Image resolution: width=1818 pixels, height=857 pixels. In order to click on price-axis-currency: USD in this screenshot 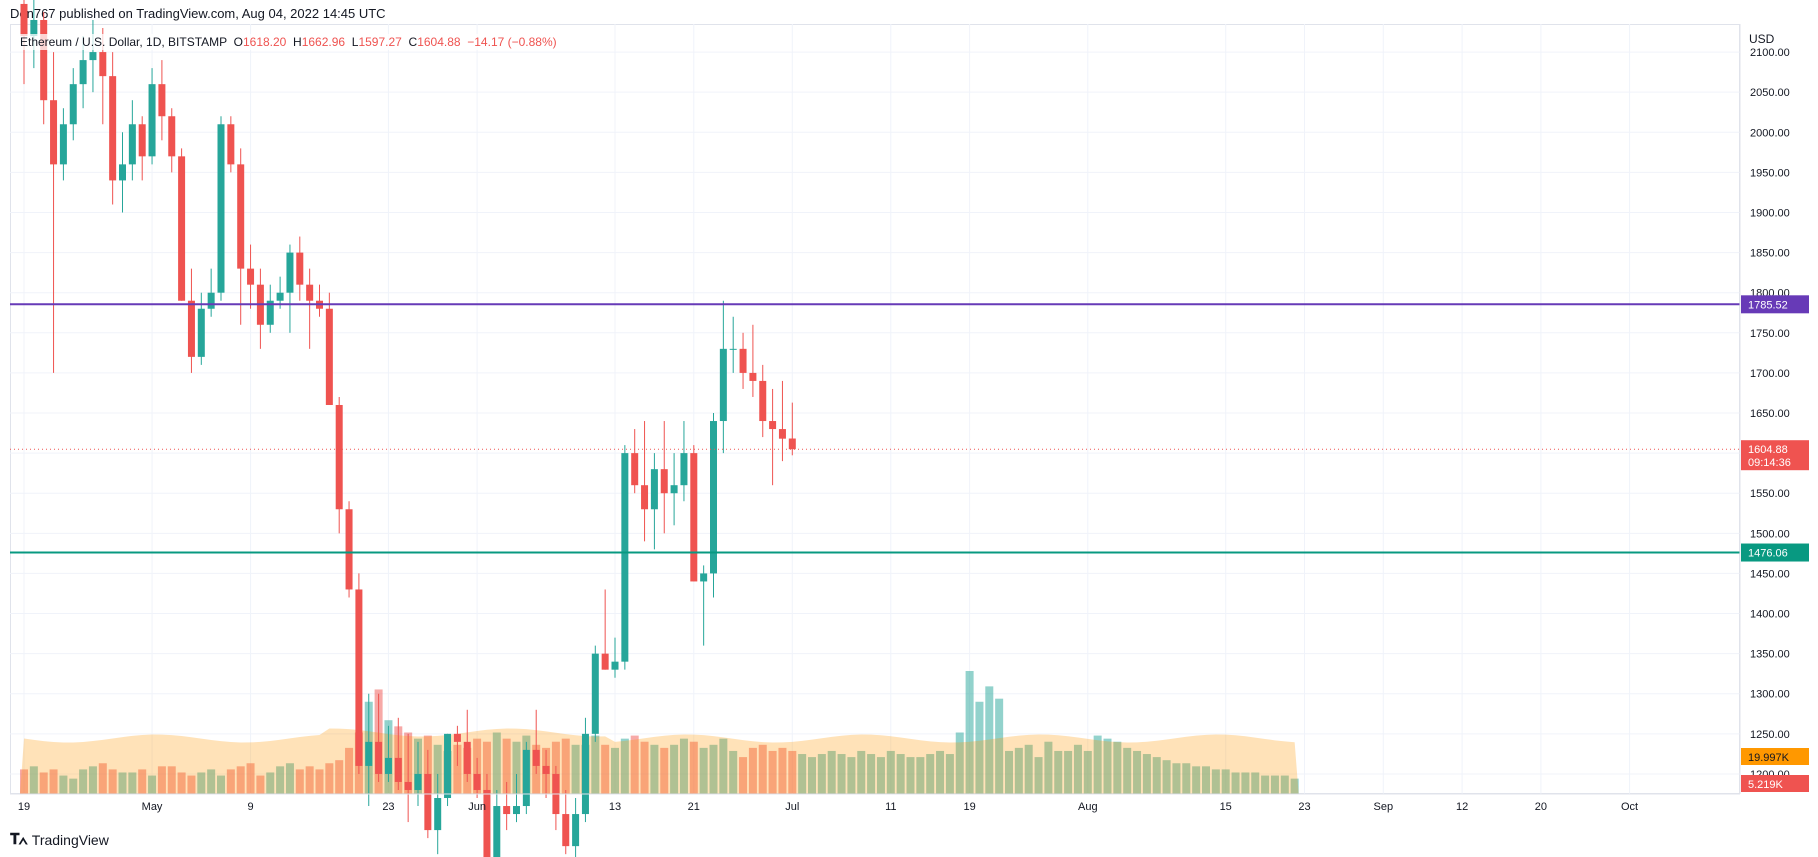, I will do `click(1762, 39)`.